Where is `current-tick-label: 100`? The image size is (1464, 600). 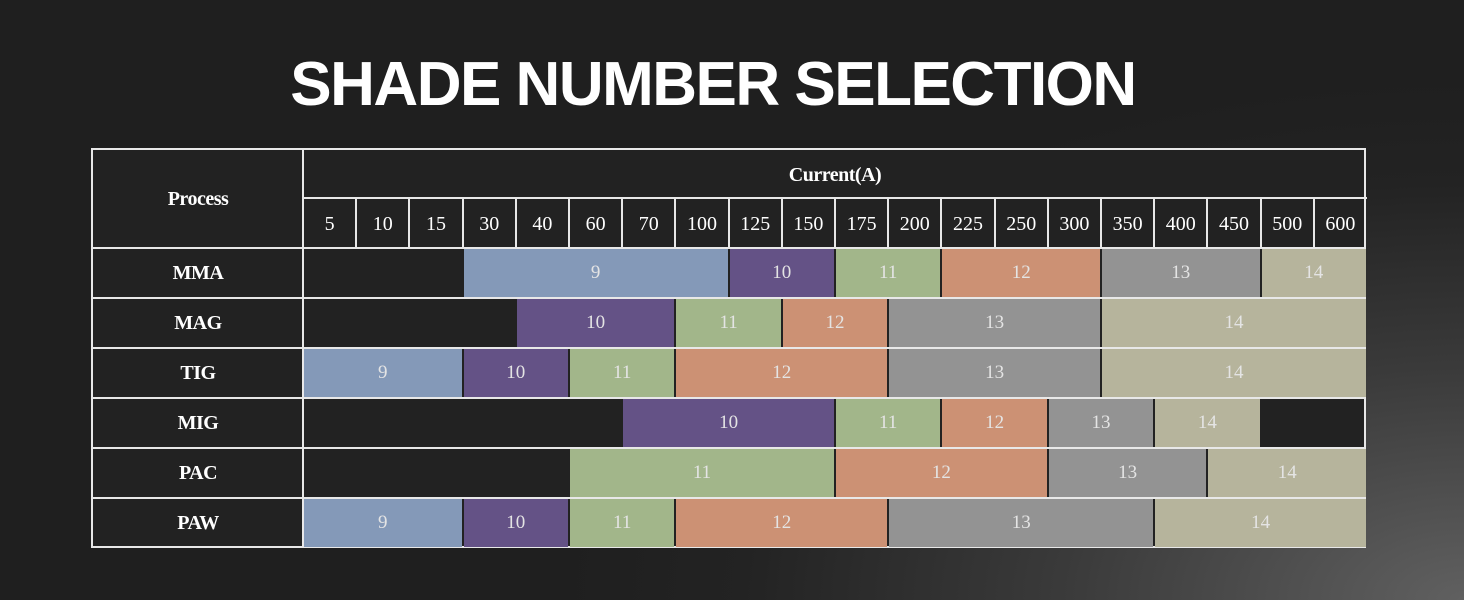 current-tick-label: 100 is located at coordinates (701, 224).